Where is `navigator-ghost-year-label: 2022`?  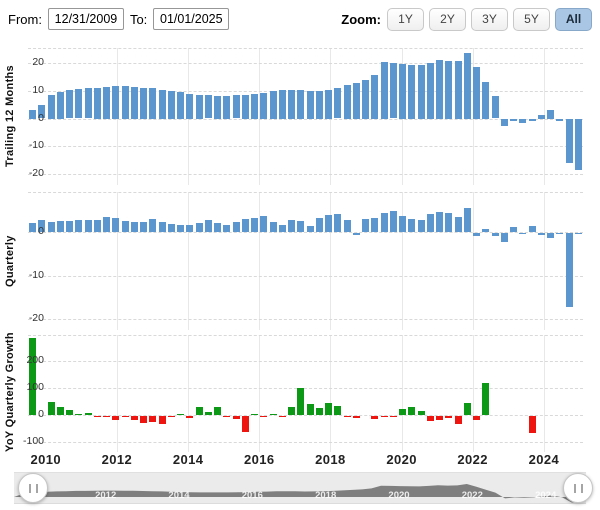 navigator-ghost-year-label: 2022 is located at coordinates (472, 495).